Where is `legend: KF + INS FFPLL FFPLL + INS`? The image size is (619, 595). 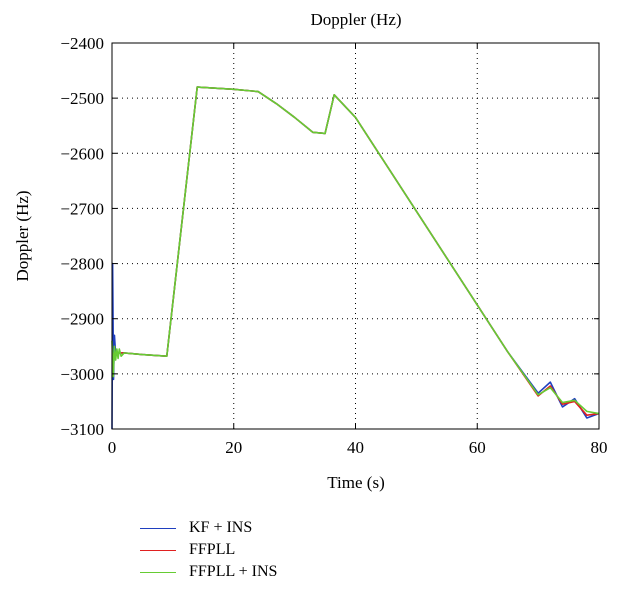
legend: KF + INS FFPLL FFPLL + INS is located at coordinates (208, 550).